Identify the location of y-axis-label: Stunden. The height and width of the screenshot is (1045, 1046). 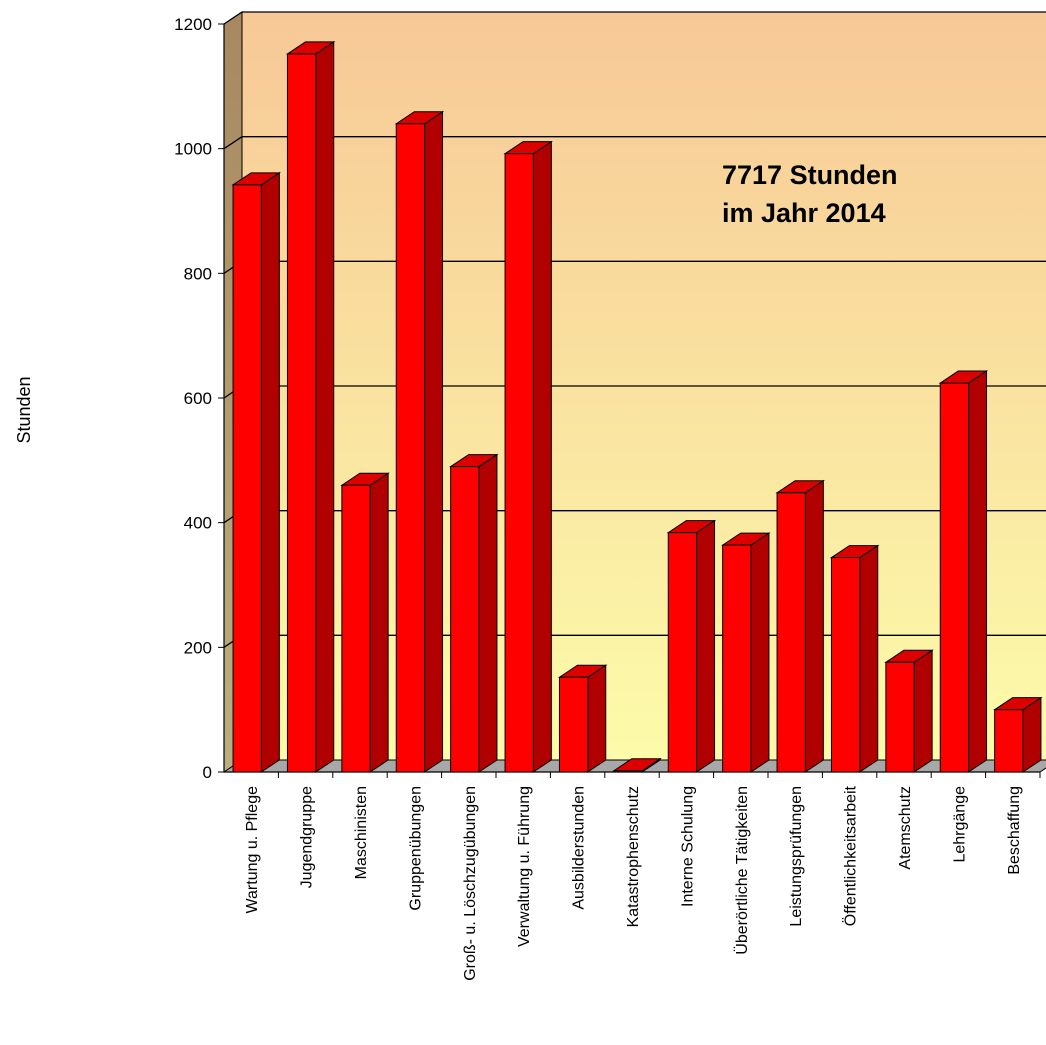
(24, 409).